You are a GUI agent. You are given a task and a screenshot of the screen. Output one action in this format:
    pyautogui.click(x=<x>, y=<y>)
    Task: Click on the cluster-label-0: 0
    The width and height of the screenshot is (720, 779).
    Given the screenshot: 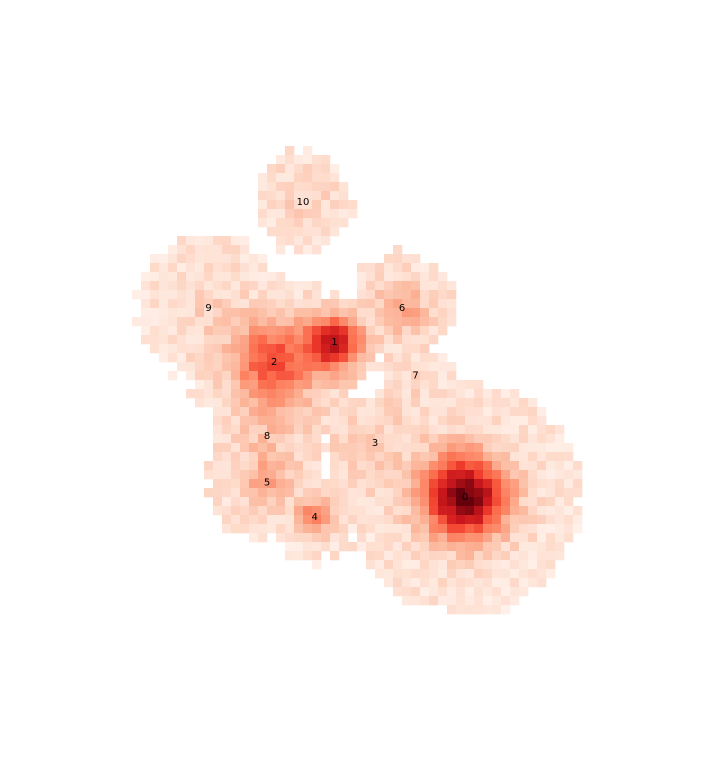 What is the action you would take?
    pyautogui.click(x=465, y=497)
    